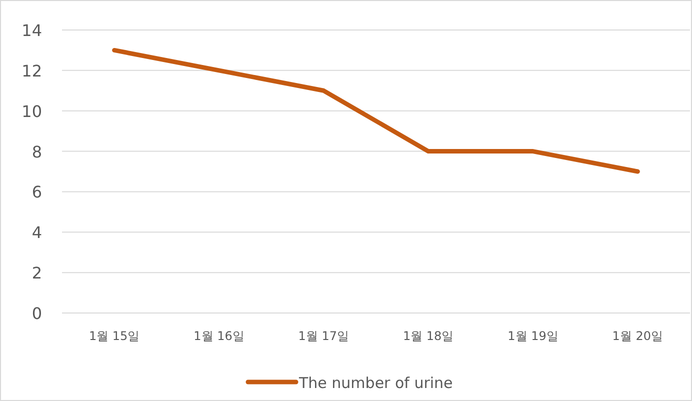 This screenshot has height=401, width=692. What do you see at coordinates (37, 313) in the screenshot?
I see `y-tick-label: 0` at bounding box center [37, 313].